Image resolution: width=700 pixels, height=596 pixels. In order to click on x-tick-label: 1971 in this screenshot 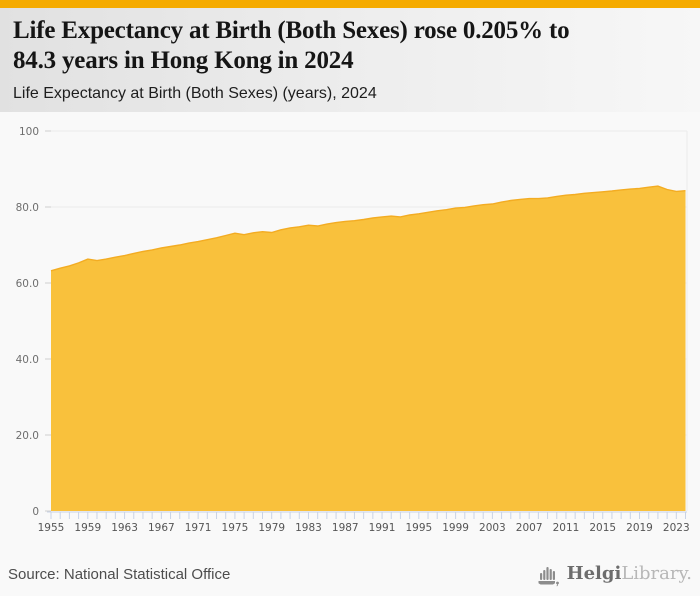, I will do `click(198, 528)`.